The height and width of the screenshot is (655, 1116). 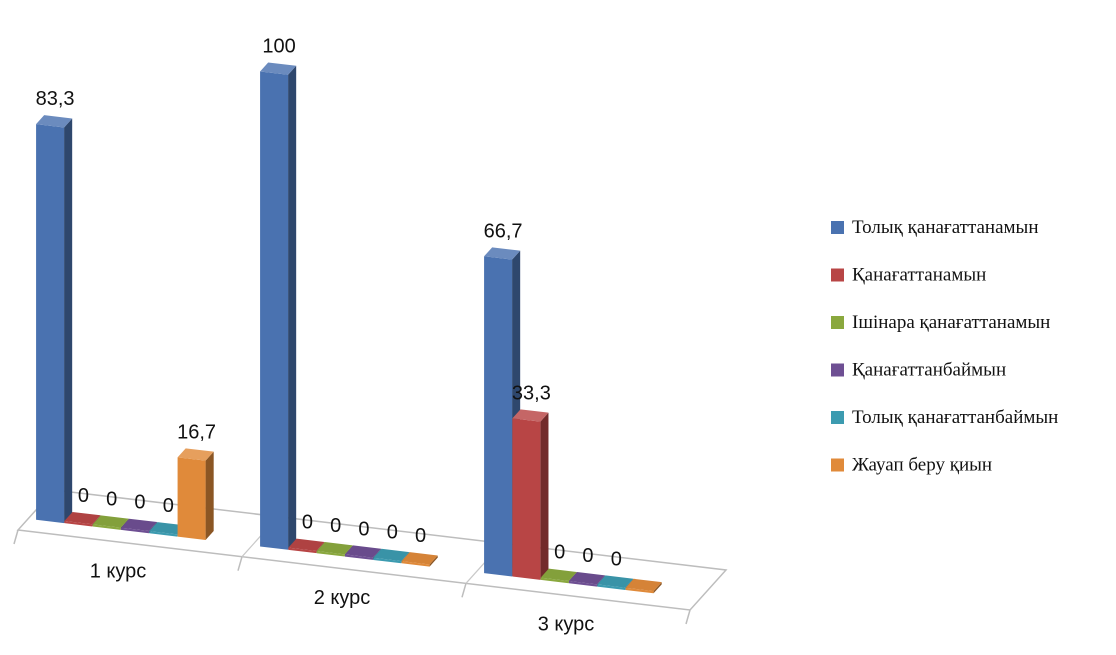 I want to click on legend-item: Жауап беру қиын, so click(x=911, y=465).